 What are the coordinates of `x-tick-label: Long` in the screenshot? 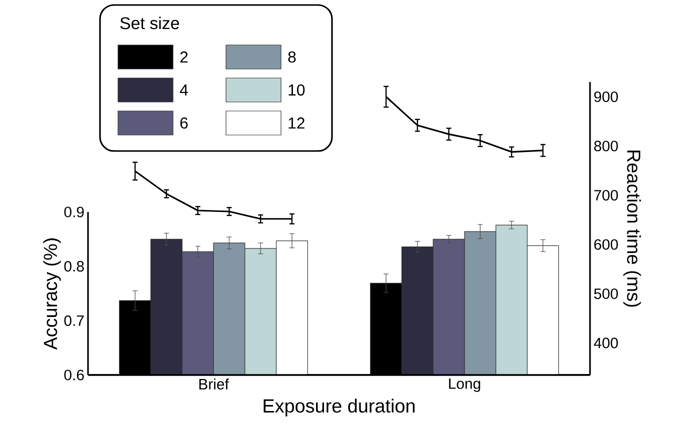 It's located at (464, 385).